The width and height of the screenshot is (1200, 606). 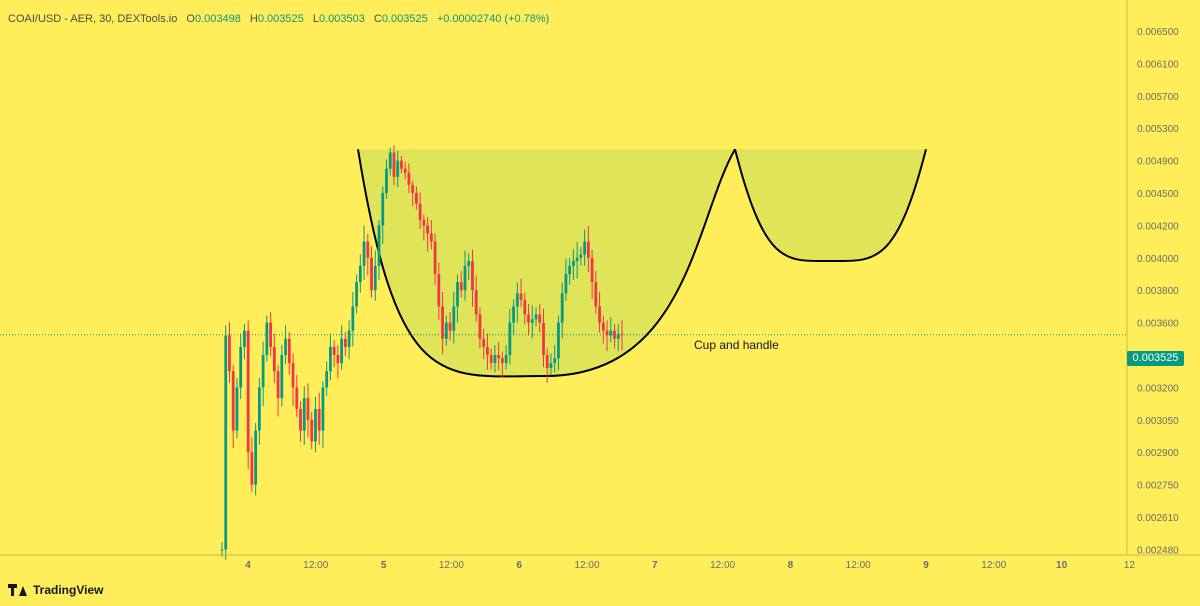 What do you see at coordinates (1158, 453) in the screenshot?
I see `price-tick-label: 0.002900` at bounding box center [1158, 453].